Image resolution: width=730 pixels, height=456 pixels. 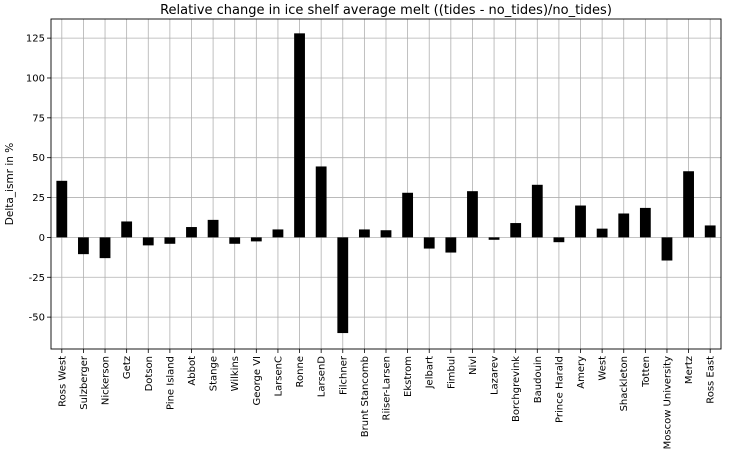 What do you see at coordinates (149, 373) in the screenshot?
I see `x-tick-label: Dotson` at bounding box center [149, 373].